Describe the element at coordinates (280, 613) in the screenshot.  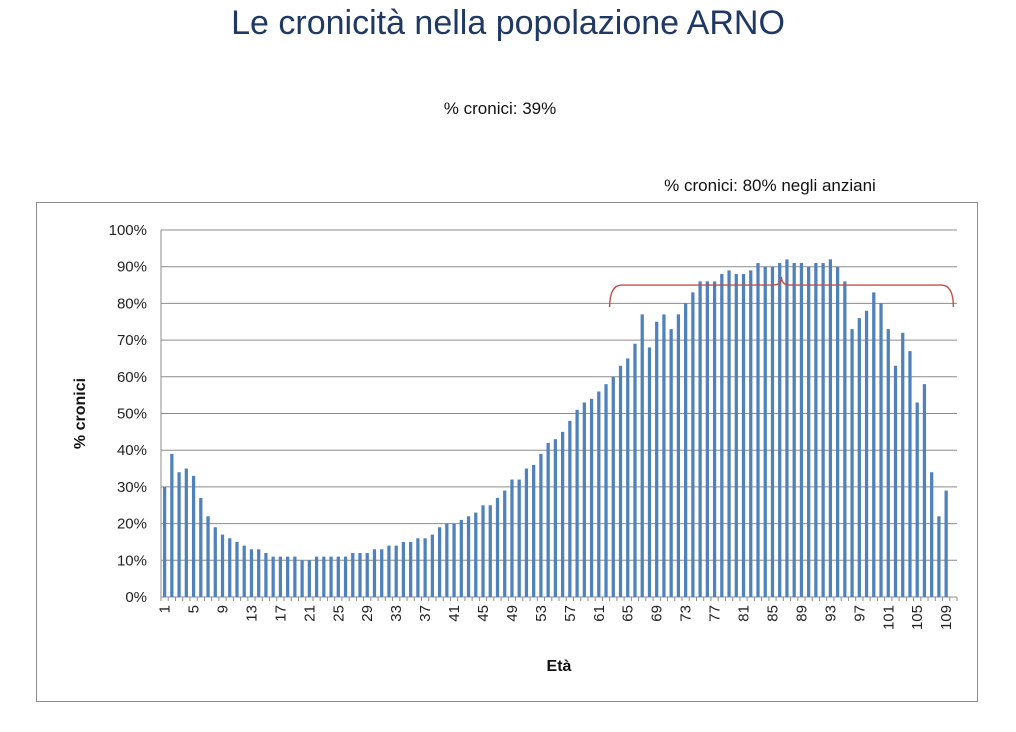
I see `x-tick-label: 17` at that location.